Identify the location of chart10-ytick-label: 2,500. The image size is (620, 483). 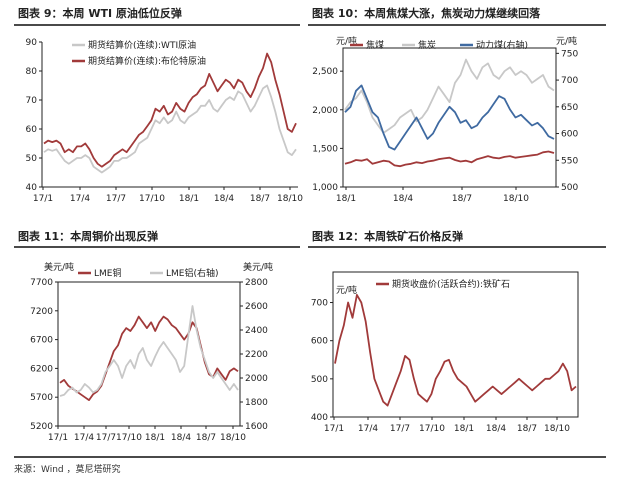
(325, 72).